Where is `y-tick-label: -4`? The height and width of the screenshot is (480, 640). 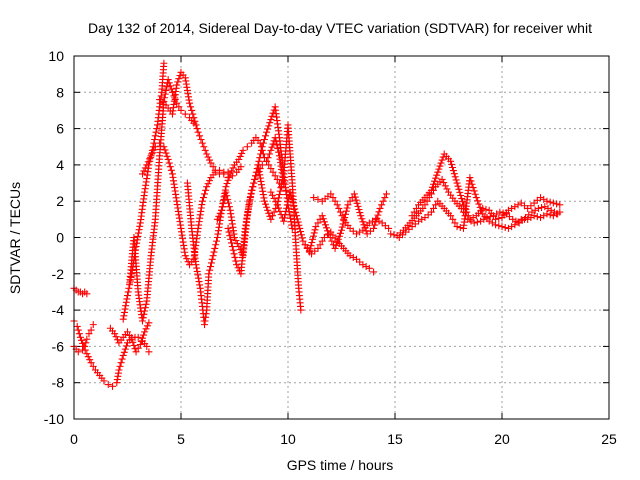
y-tick-label: -4 is located at coordinates (58, 310).